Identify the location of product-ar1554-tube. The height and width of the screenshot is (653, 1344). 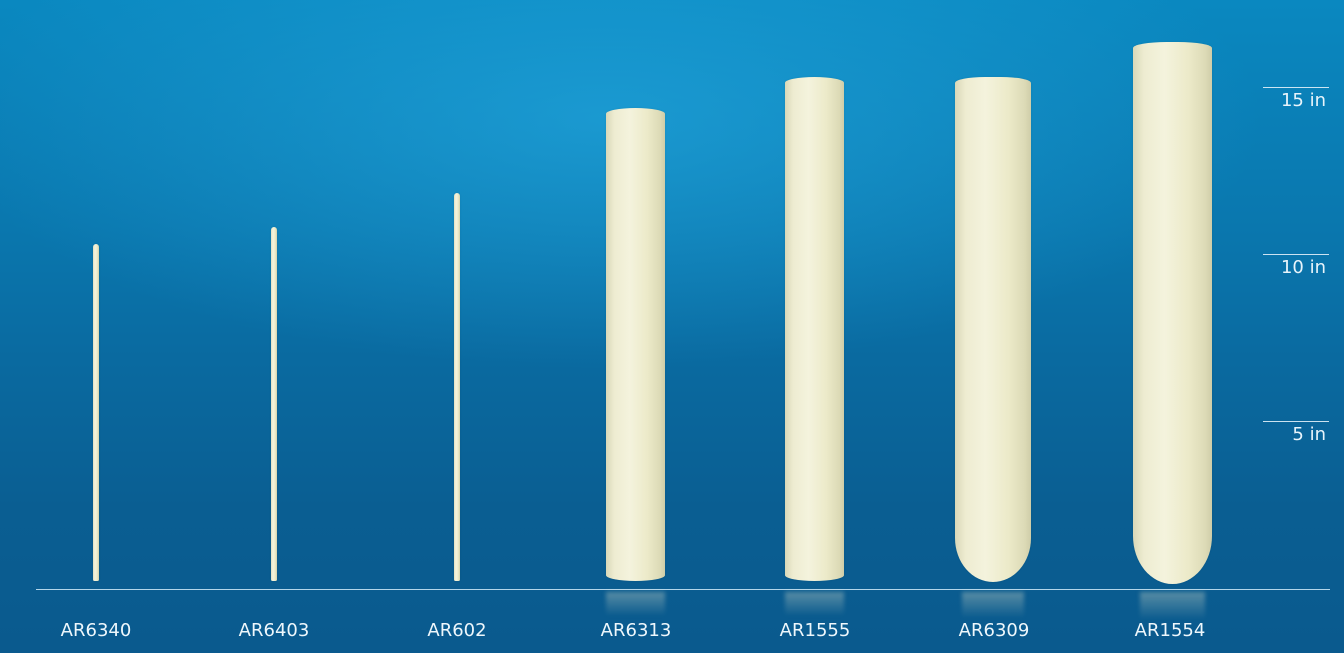
(1172, 313).